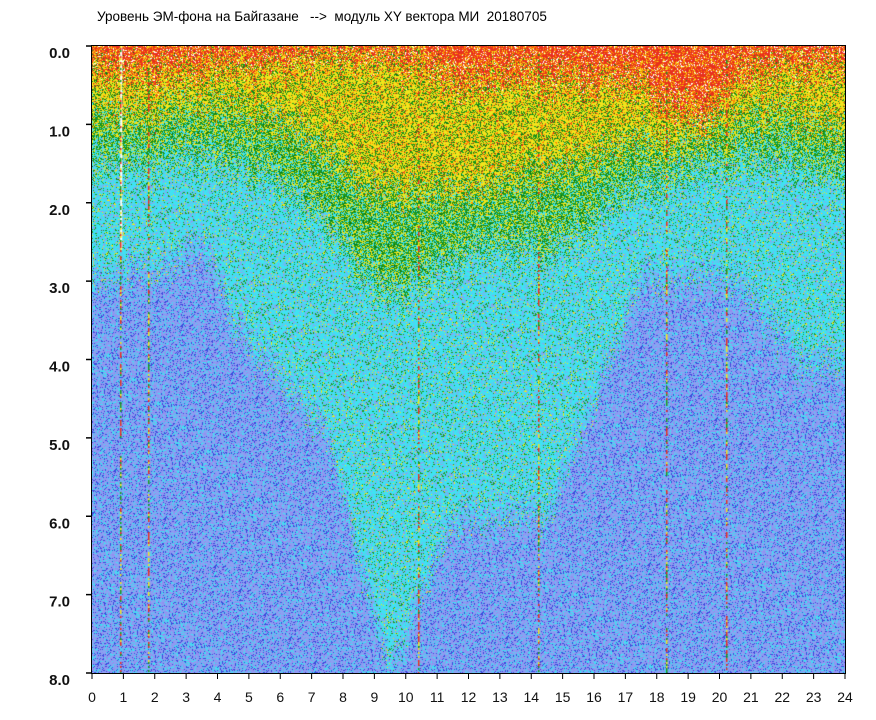 This screenshot has height=720, width=876. What do you see at coordinates (720, 697) in the screenshot?
I see `x-tick-label: 20` at bounding box center [720, 697].